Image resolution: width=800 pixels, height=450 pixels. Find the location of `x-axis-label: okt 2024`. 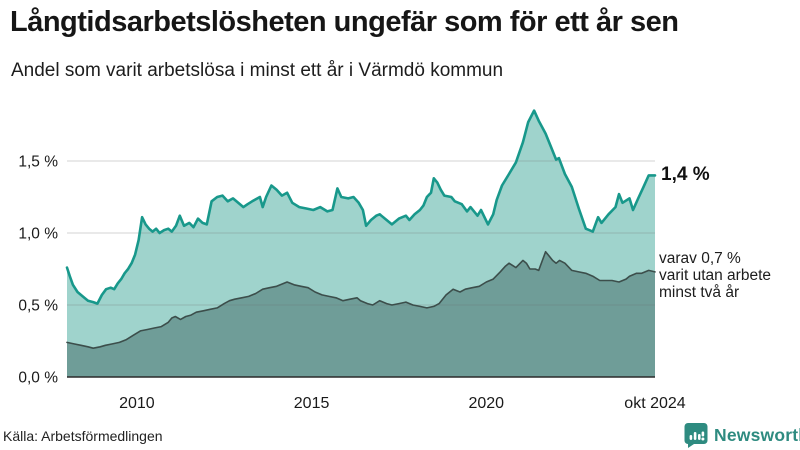

x-axis-label: okt 2024 is located at coordinates (654, 403).